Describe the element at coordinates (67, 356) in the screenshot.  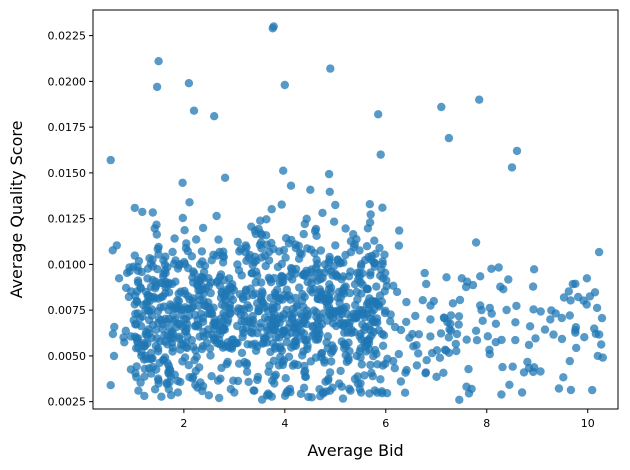
I see `y-tick-label: 0.0050` at that location.